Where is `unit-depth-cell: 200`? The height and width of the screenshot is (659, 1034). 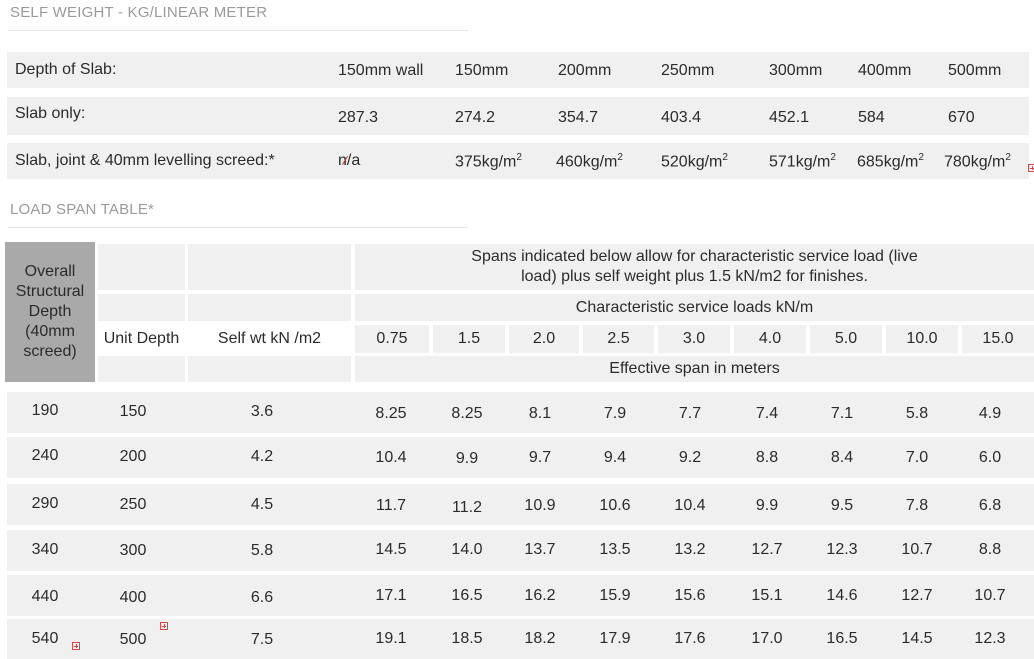
unit-depth-cell: 200 is located at coordinates (133, 456).